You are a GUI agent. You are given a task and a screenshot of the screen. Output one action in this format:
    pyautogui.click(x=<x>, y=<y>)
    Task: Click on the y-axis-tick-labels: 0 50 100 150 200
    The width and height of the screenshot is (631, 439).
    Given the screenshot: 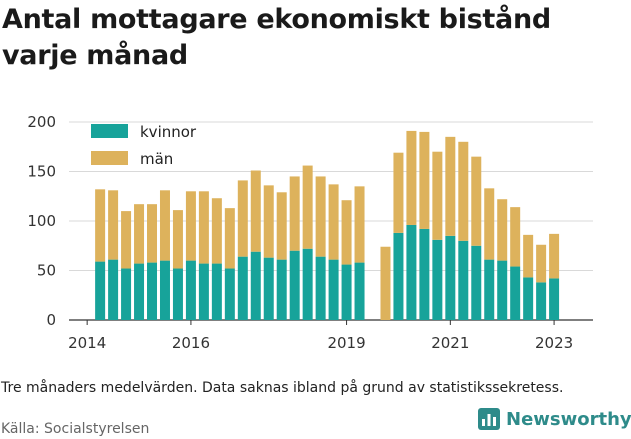 What is the action you would take?
    pyautogui.click(x=41, y=221)
    